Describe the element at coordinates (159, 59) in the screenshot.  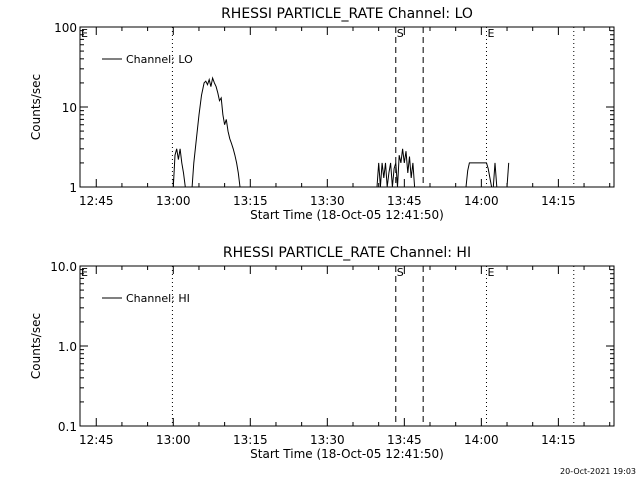
I see `legend-entry: Channel: LO` at that location.